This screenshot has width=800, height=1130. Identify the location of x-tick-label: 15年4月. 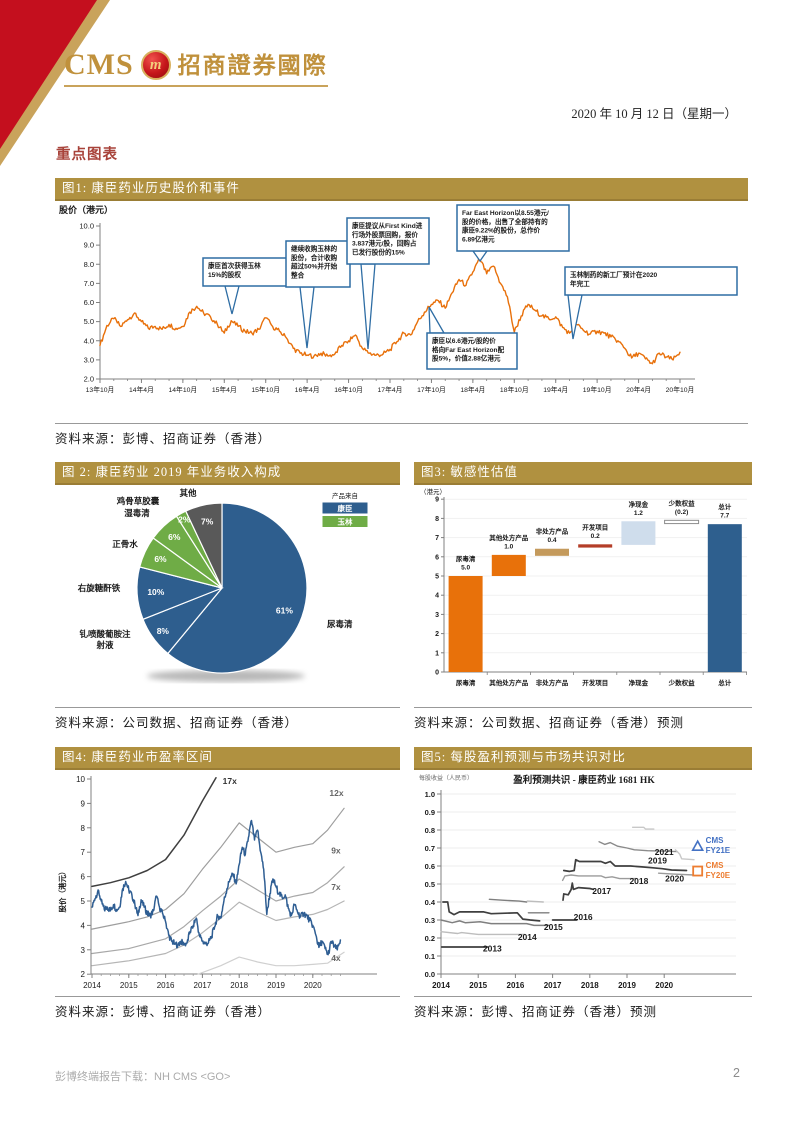
(224, 389).